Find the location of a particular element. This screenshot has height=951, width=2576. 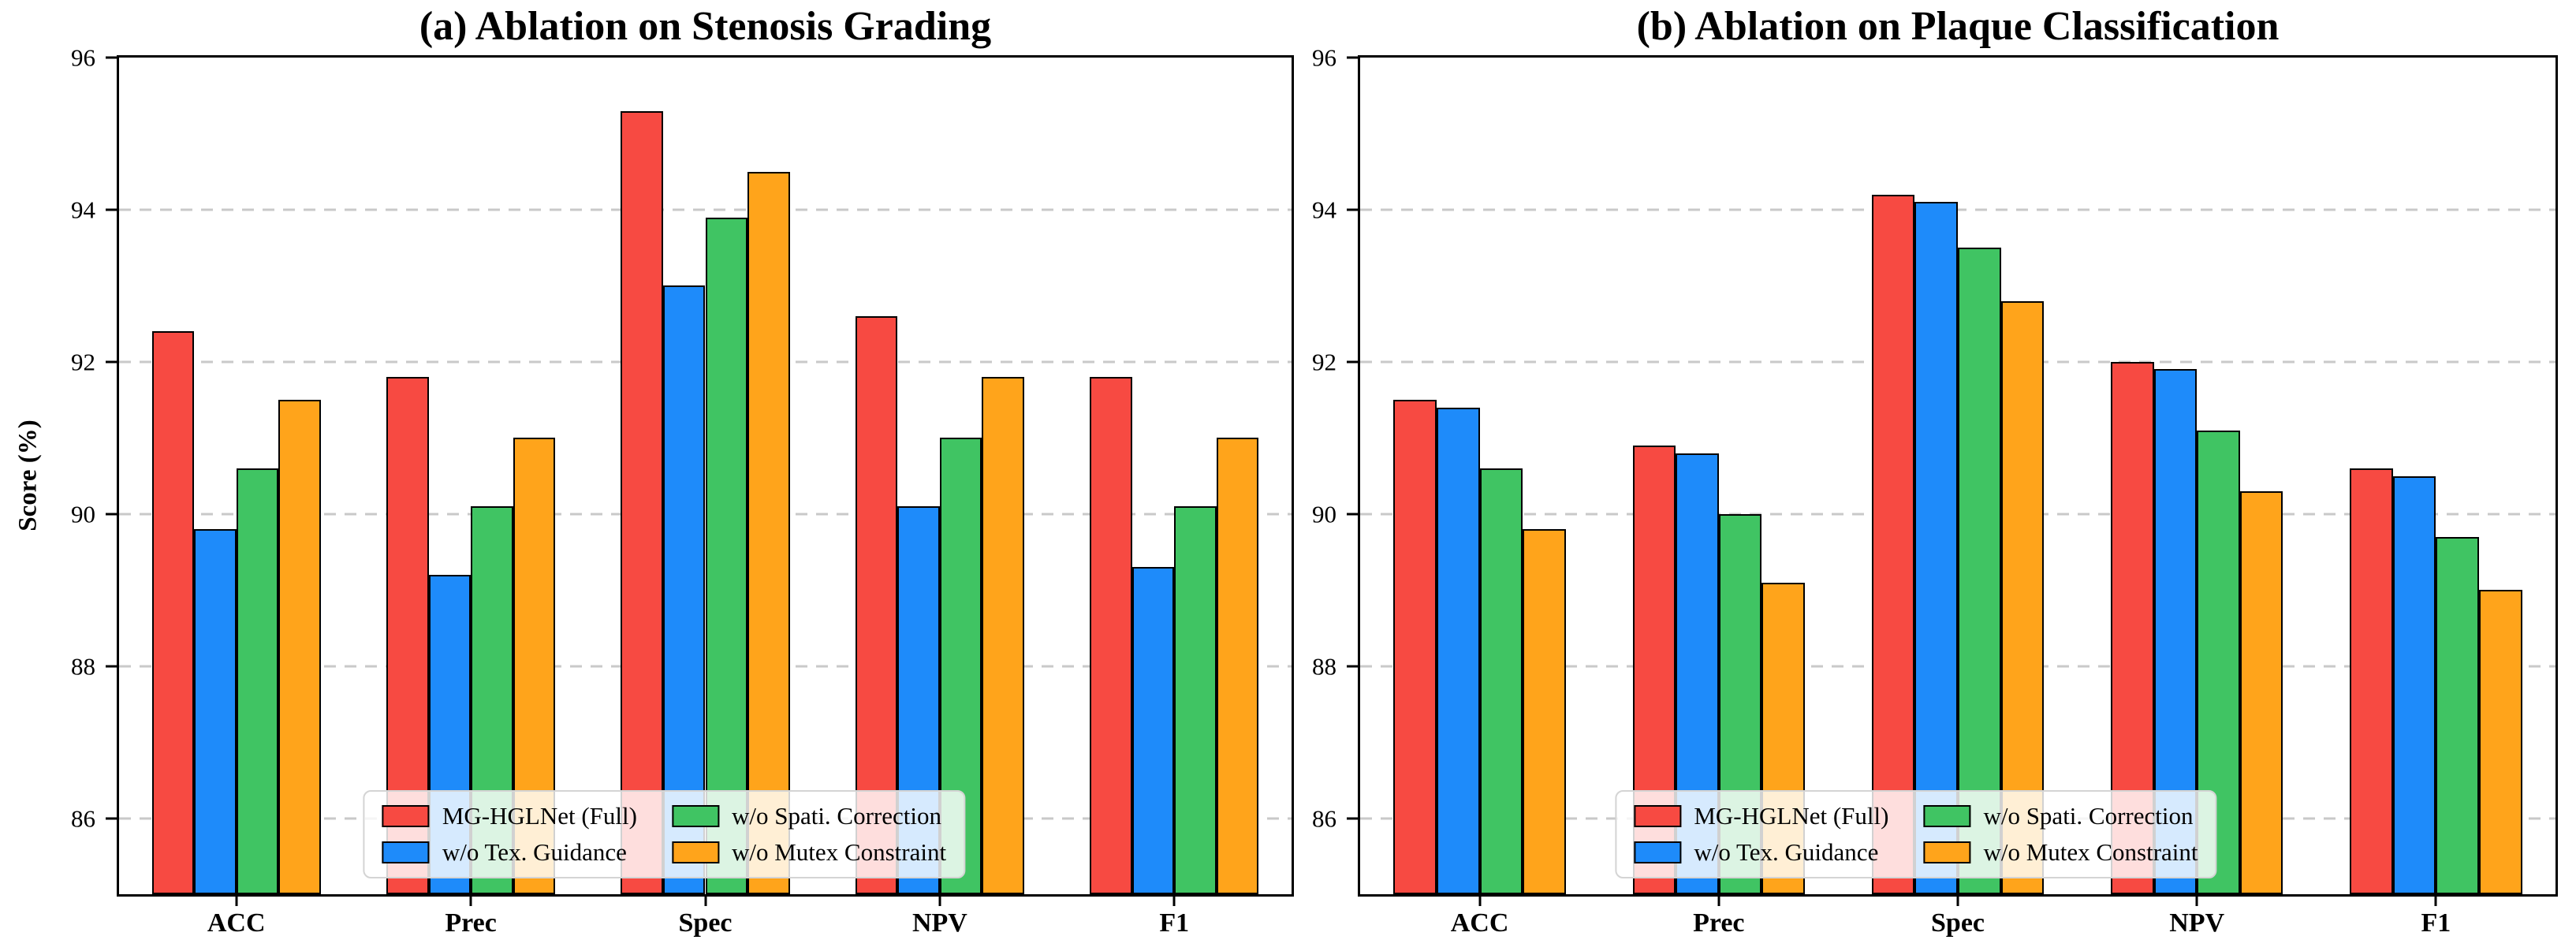

bar-spec-w-o-mutex-constraint is located at coordinates (768, 532).